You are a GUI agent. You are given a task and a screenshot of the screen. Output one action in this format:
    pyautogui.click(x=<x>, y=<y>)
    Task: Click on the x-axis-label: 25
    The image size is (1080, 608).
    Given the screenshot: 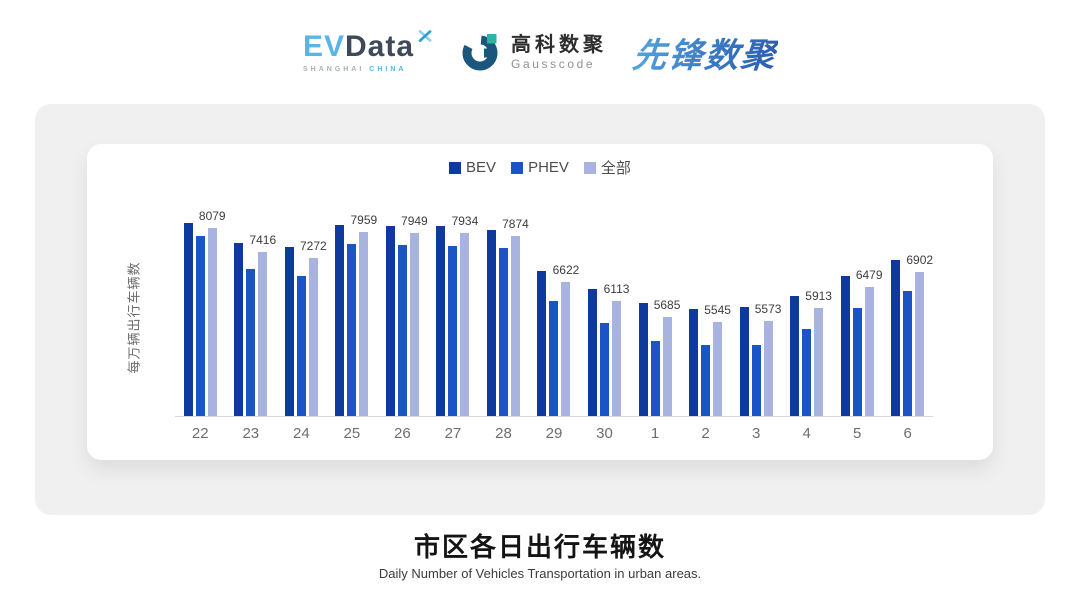 What is the action you would take?
    pyautogui.click(x=352, y=433)
    